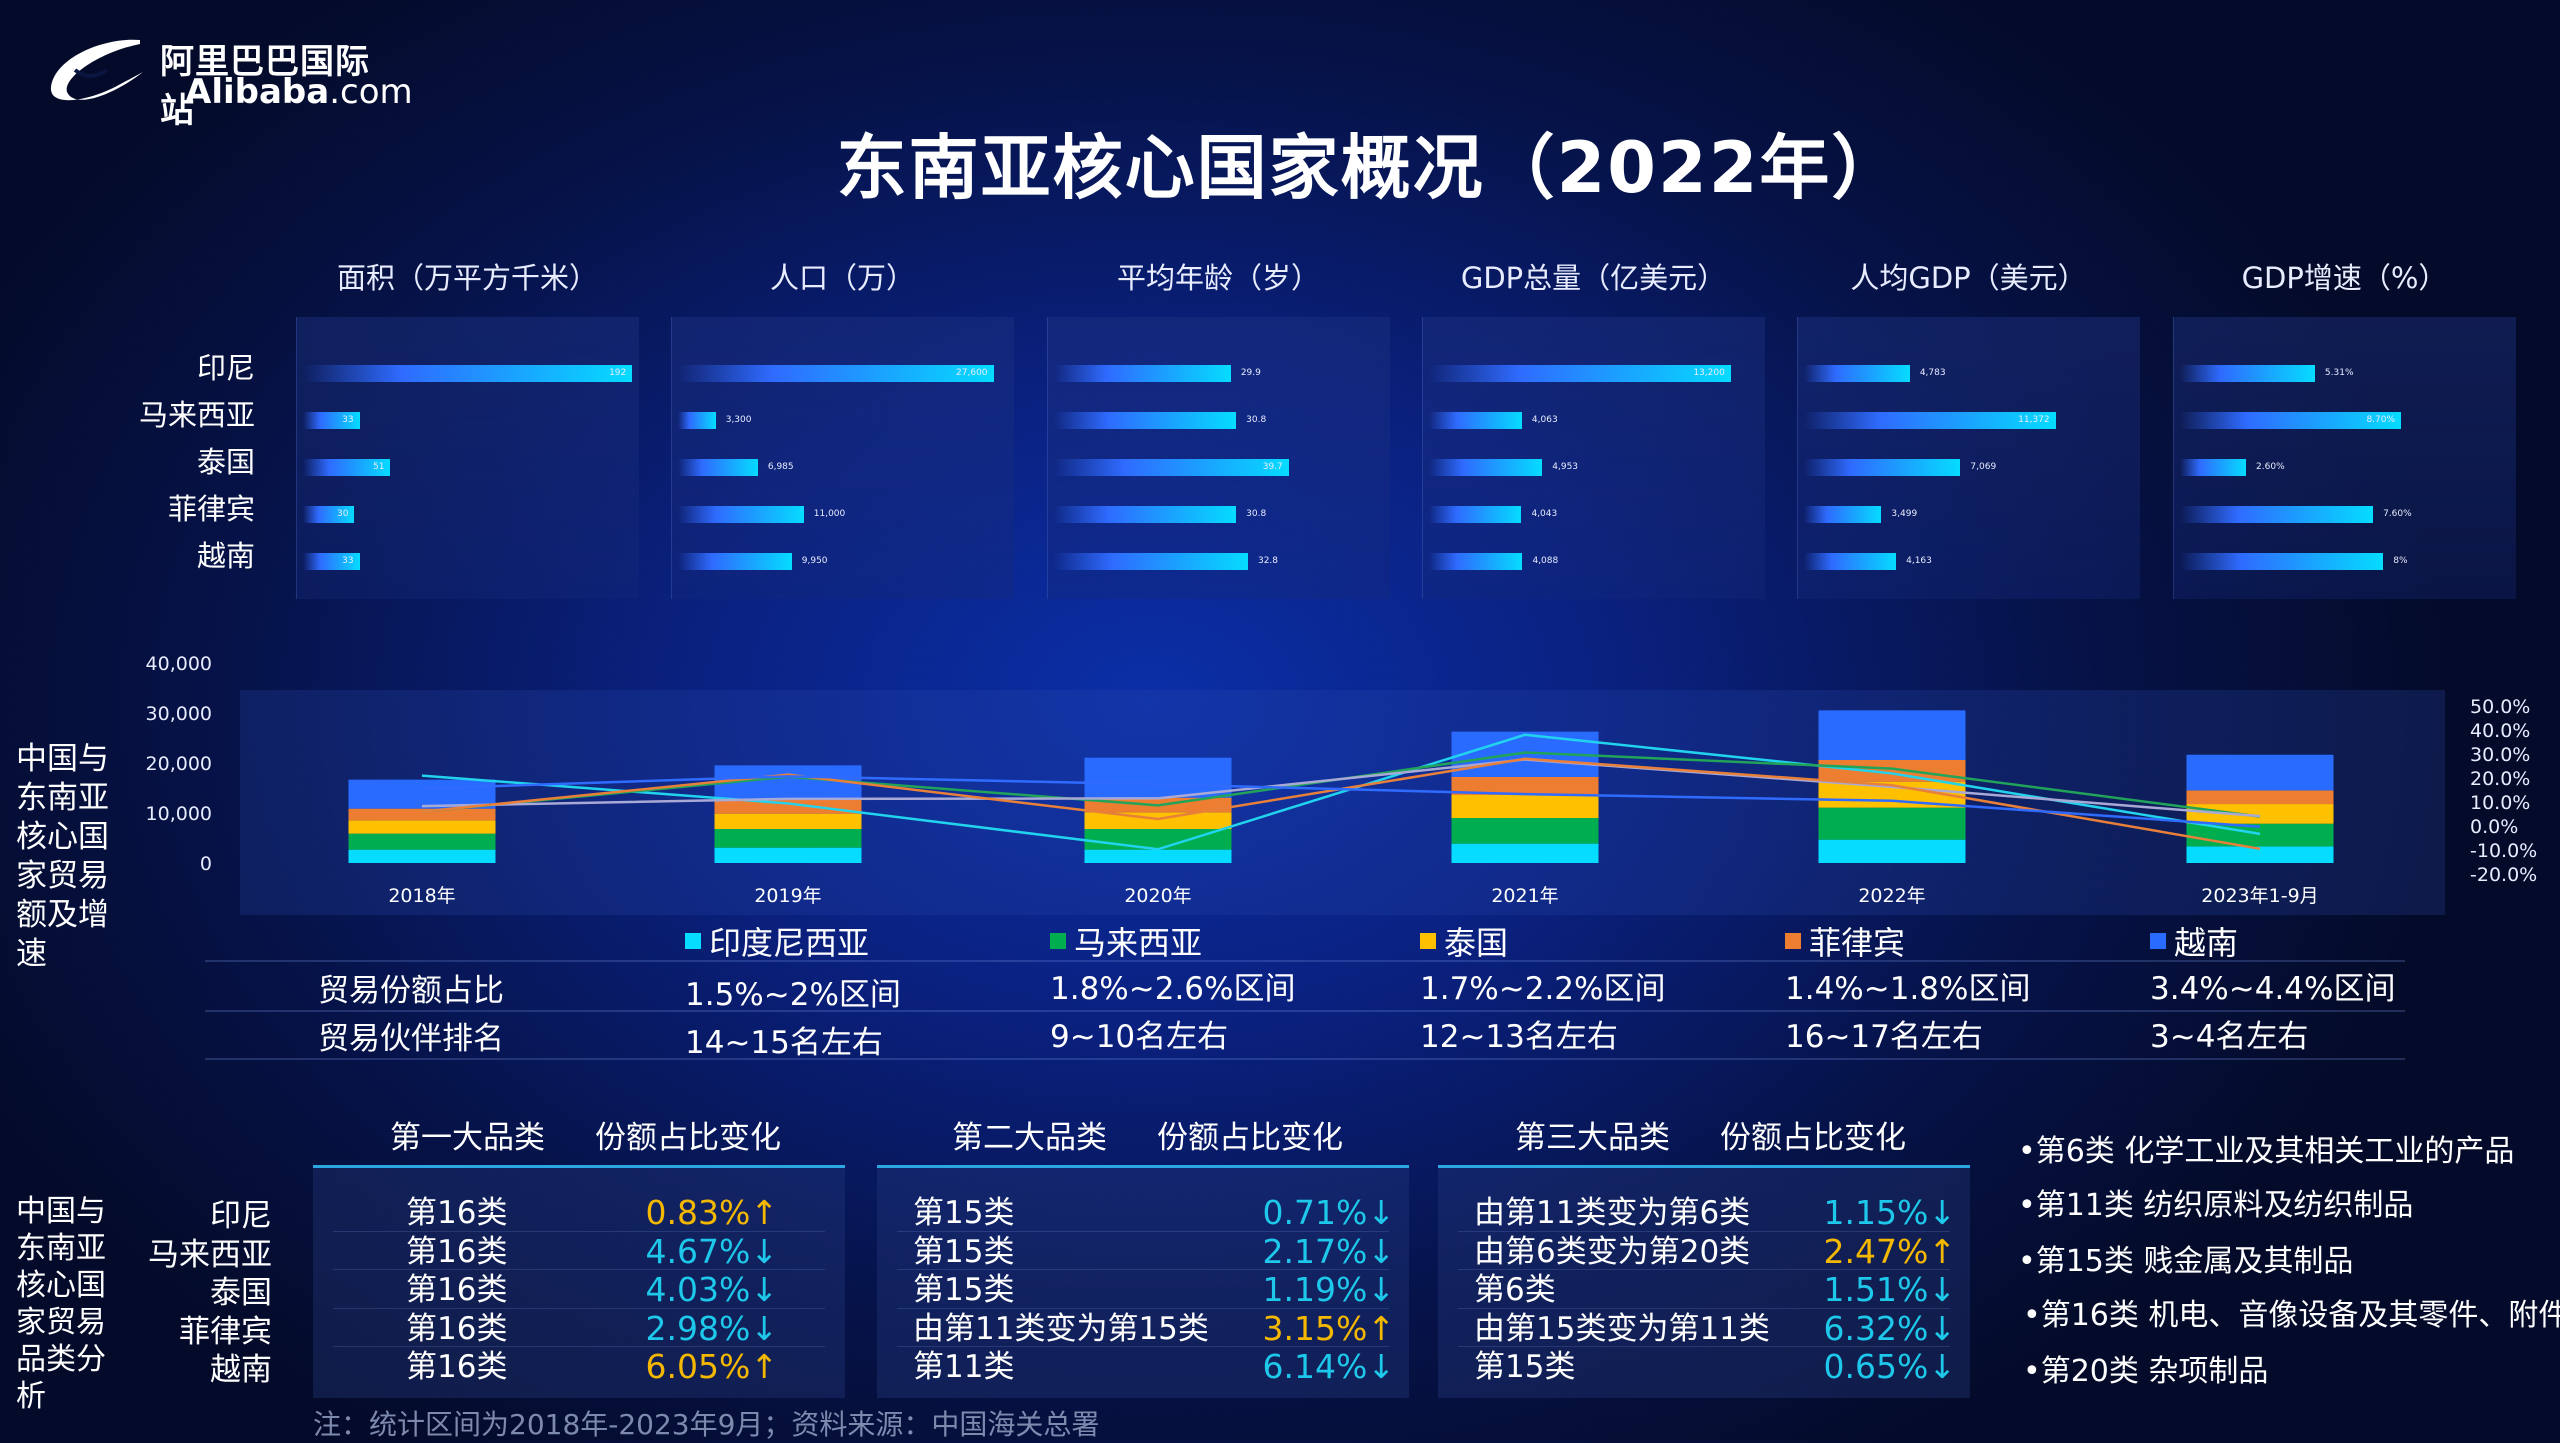  Describe the element at coordinates (1328, 1328) in the screenshot. I see `share-change-cell: 3.15%↑` at that location.